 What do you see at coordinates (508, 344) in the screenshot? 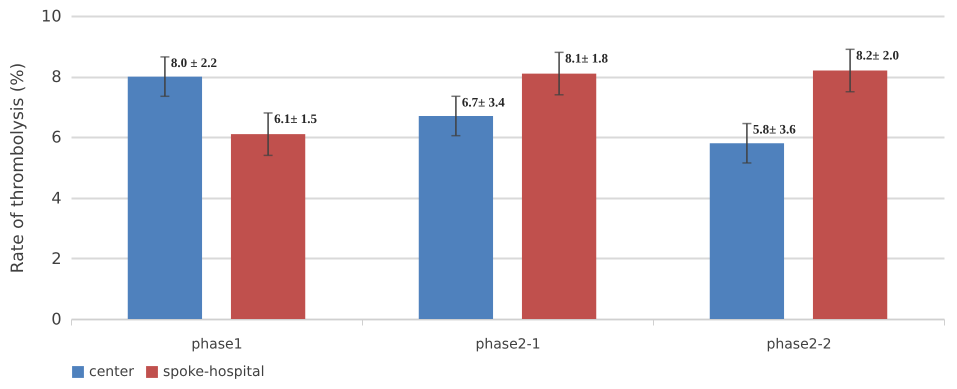
I see `x-tick-label: phase2-1` at bounding box center [508, 344].